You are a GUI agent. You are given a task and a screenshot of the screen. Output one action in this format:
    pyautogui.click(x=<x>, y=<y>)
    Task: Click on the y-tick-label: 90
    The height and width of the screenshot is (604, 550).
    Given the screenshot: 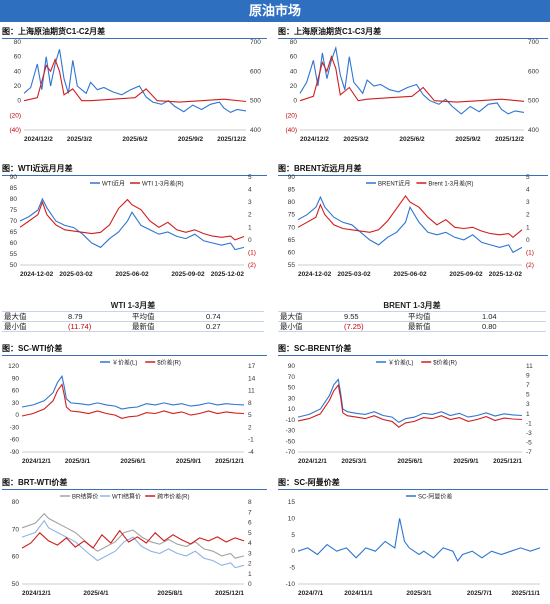 What is the action you would take?
    pyautogui.click(x=292, y=366)
    